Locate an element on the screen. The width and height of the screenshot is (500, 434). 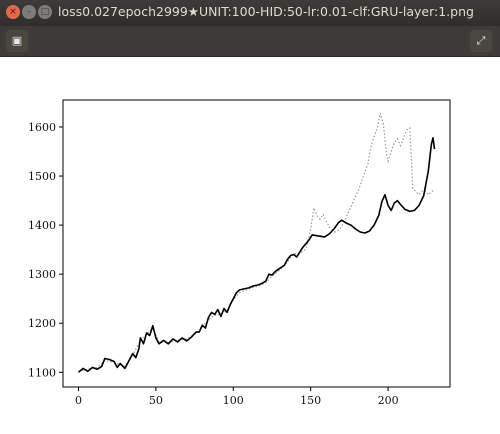
y-tick-label: 1500 is located at coordinates (42, 176).